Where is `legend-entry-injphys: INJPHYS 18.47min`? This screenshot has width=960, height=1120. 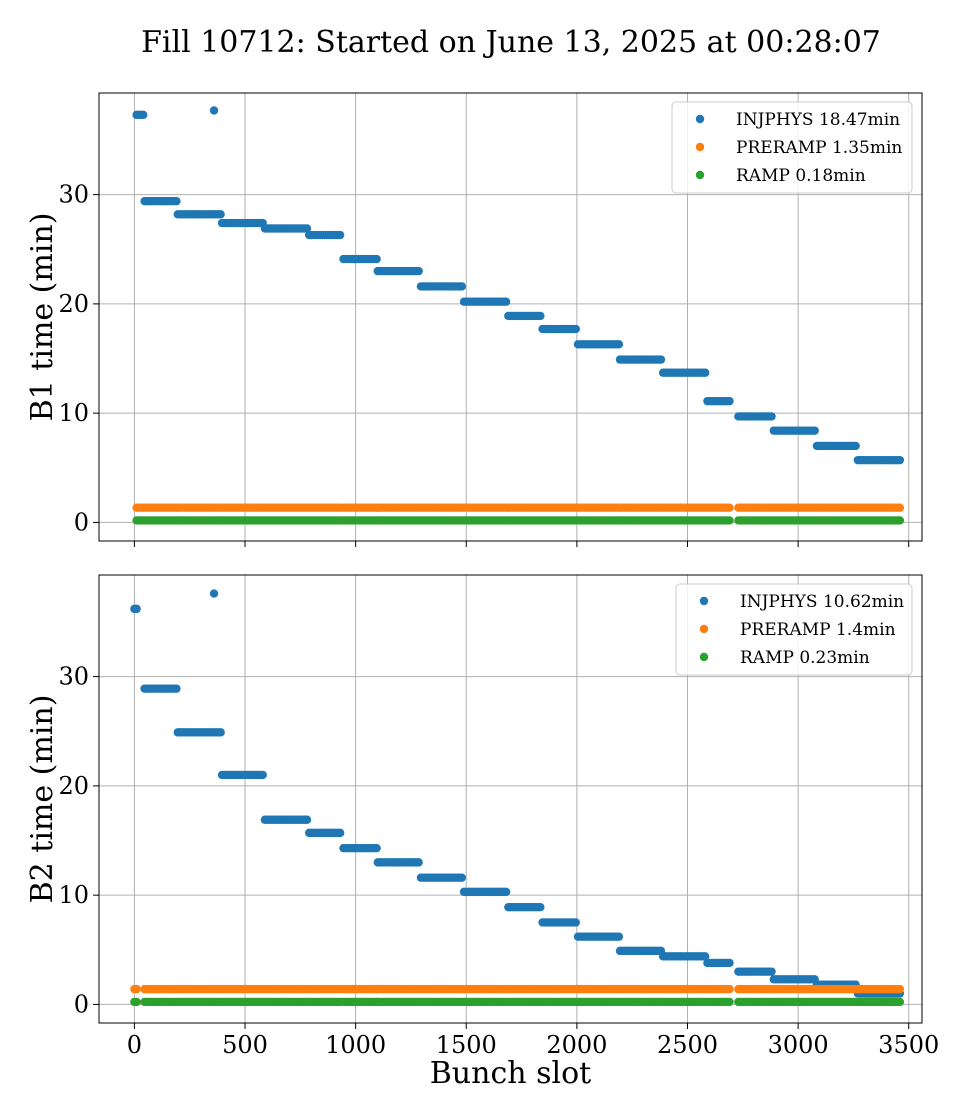 legend-entry-injphys: INJPHYS 18.47min is located at coordinates (797, 120).